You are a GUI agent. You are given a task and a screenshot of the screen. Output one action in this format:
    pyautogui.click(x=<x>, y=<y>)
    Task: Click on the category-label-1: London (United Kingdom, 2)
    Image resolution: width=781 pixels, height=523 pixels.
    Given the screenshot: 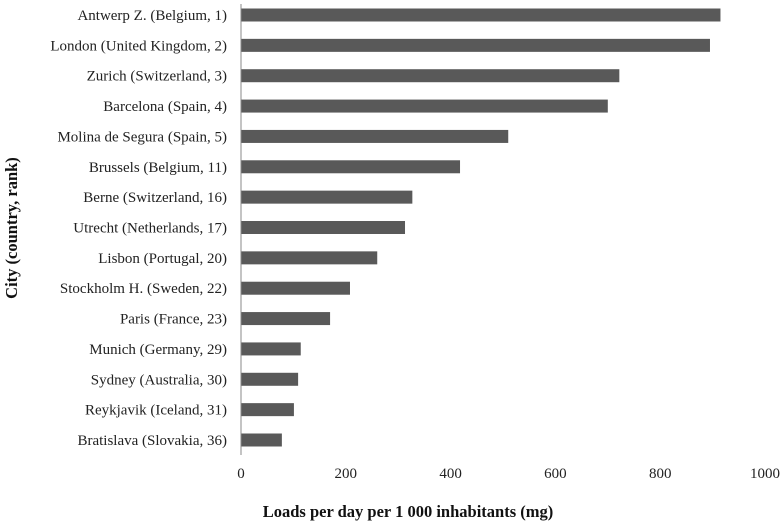 What is the action you would take?
    pyautogui.click(x=138, y=46)
    